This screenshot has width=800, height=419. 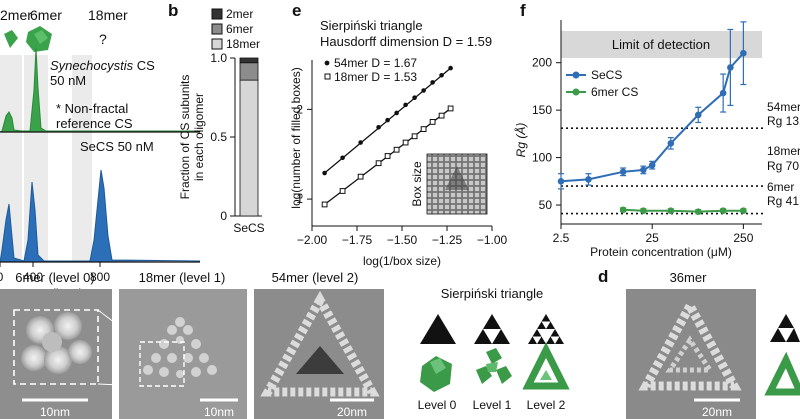 What do you see at coordinates (603, 276) in the screenshot?
I see `panel-d-letter: d` at bounding box center [603, 276].